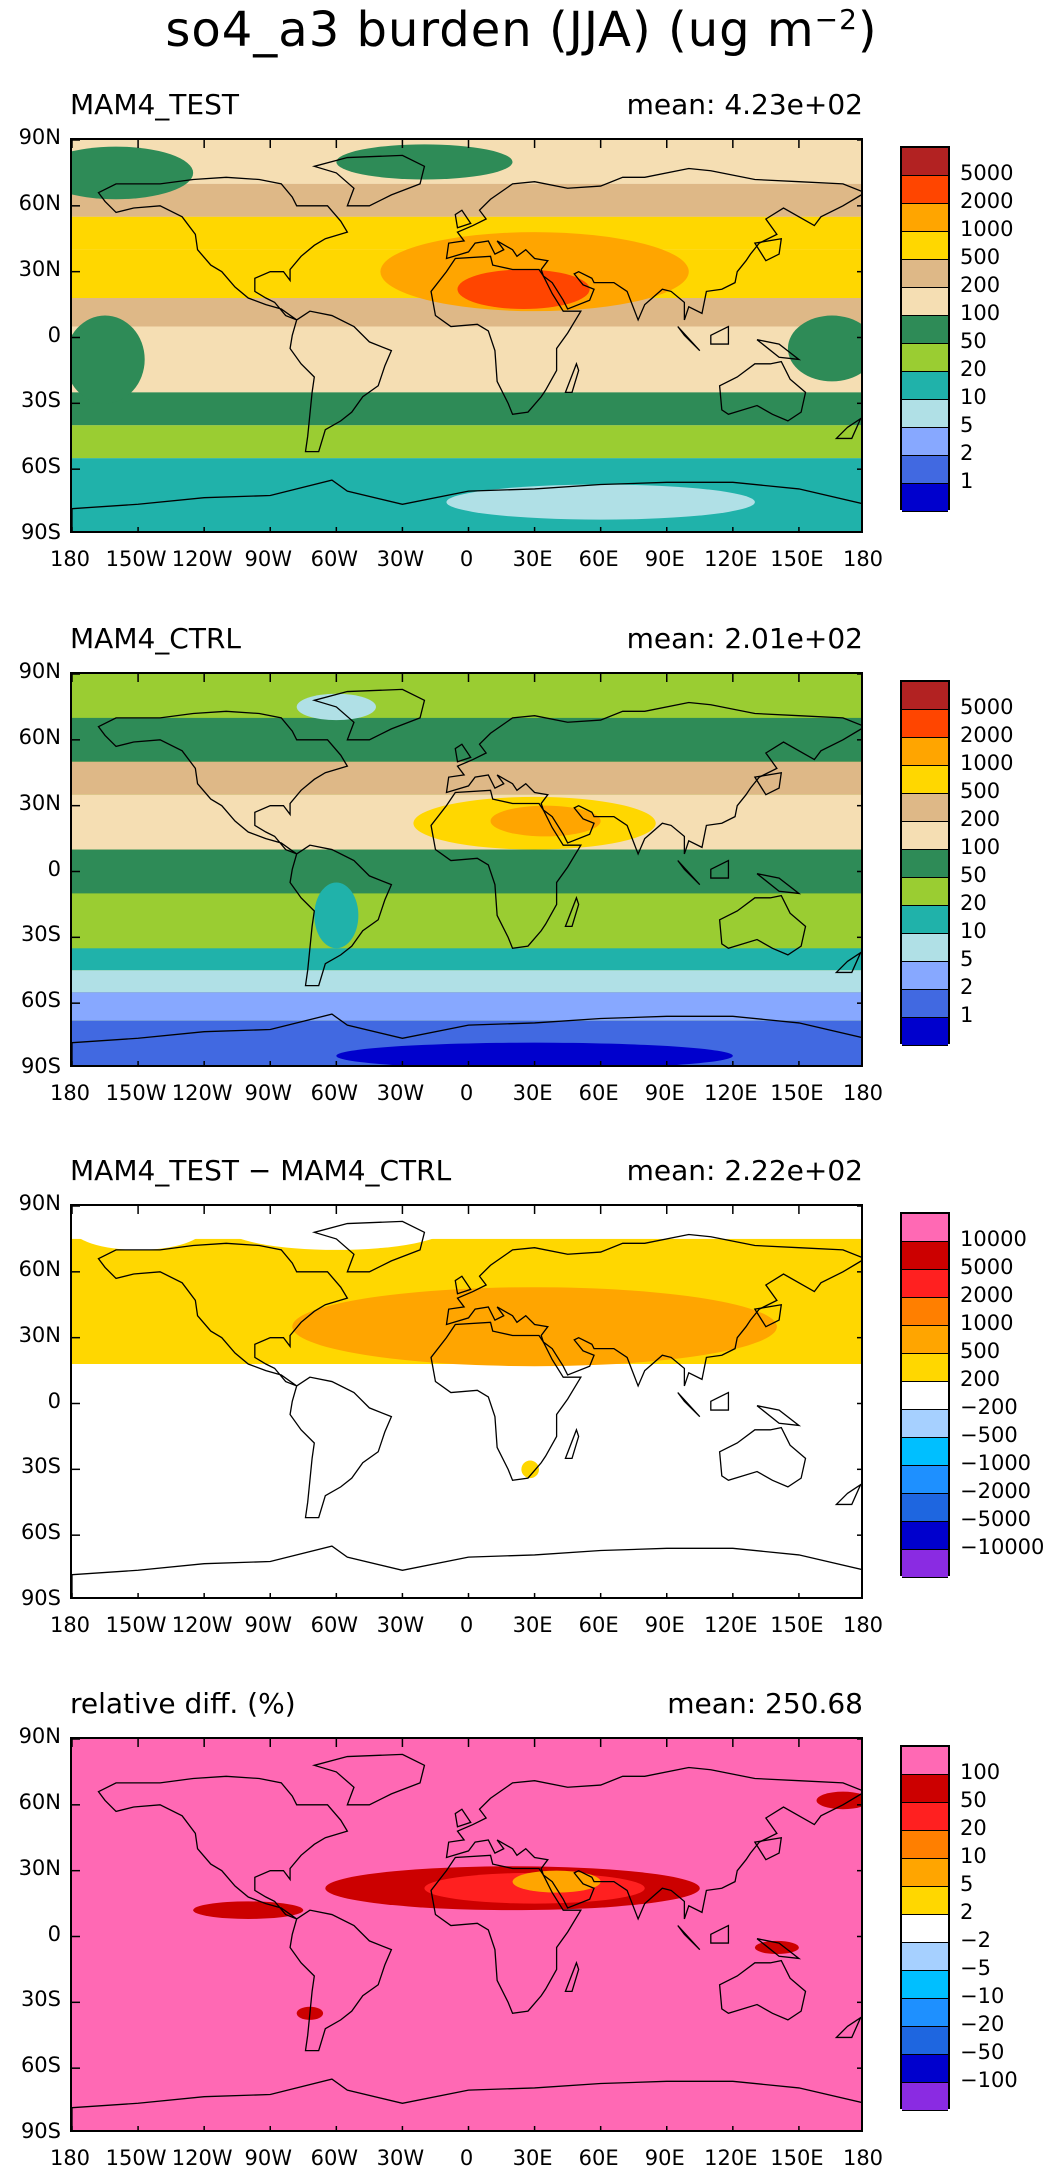 This screenshot has height=2175, width=1043. What do you see at coordinates (202, 1093) in the screenshot?
I see `lon-tick-label: 120W` at bounding box center [202, 1093].